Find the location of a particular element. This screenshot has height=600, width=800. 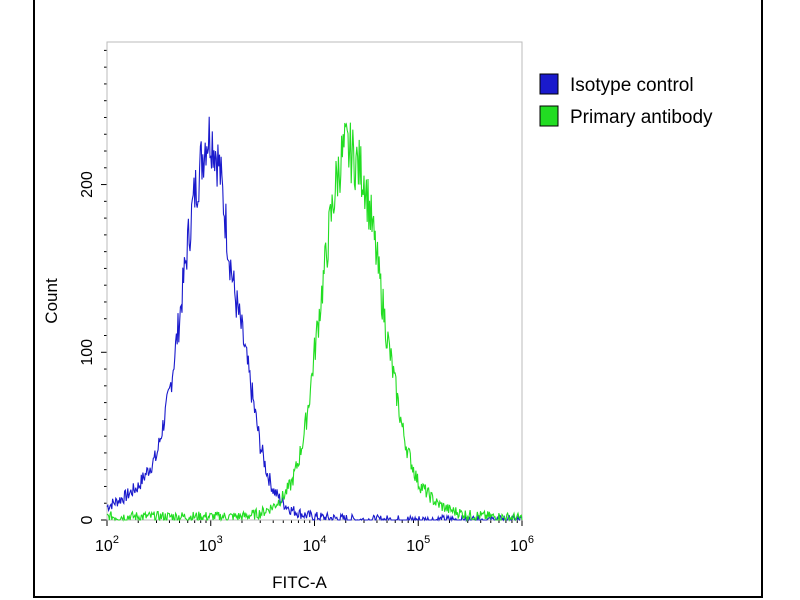

x-tick-label: 10³ is located at coordinates (211, 544).